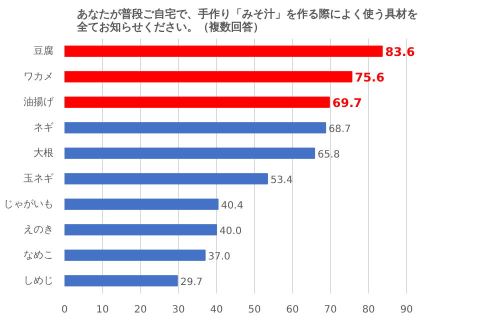 The height and width of the screenshot is (335, 500). I want to click on data-label: 29.7, so click(191, 282).